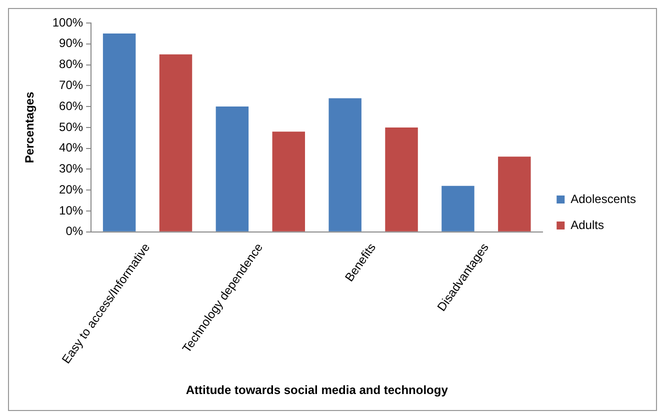  I want to click on y-tick-label: 90%, so click(71, 43).